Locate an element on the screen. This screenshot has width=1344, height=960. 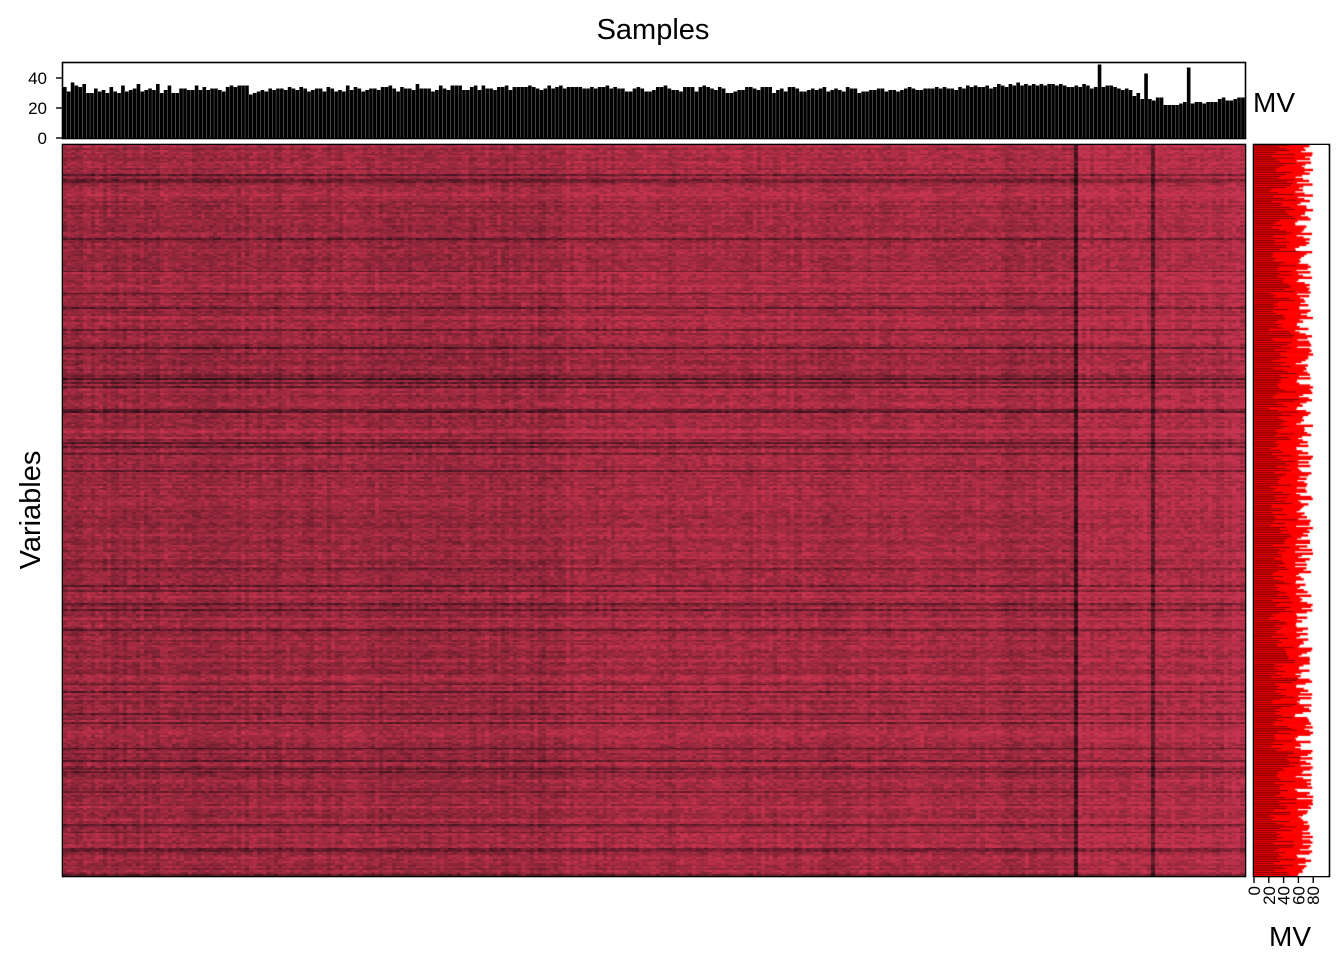
top-y-axis: 0 20 40 is located at coordinates (45, 108).